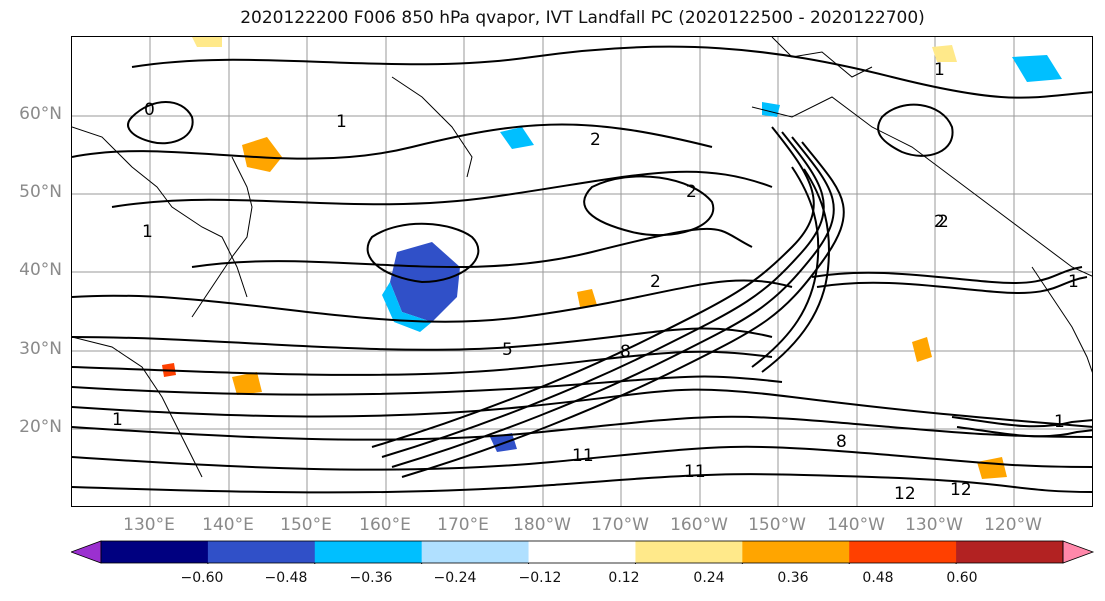 The image size is (1105, 601). What do you see at coordinates (286, 578) in the screenshot?
I see `colorbar-tick-label: −0.48` at bounding box center [286, 578].